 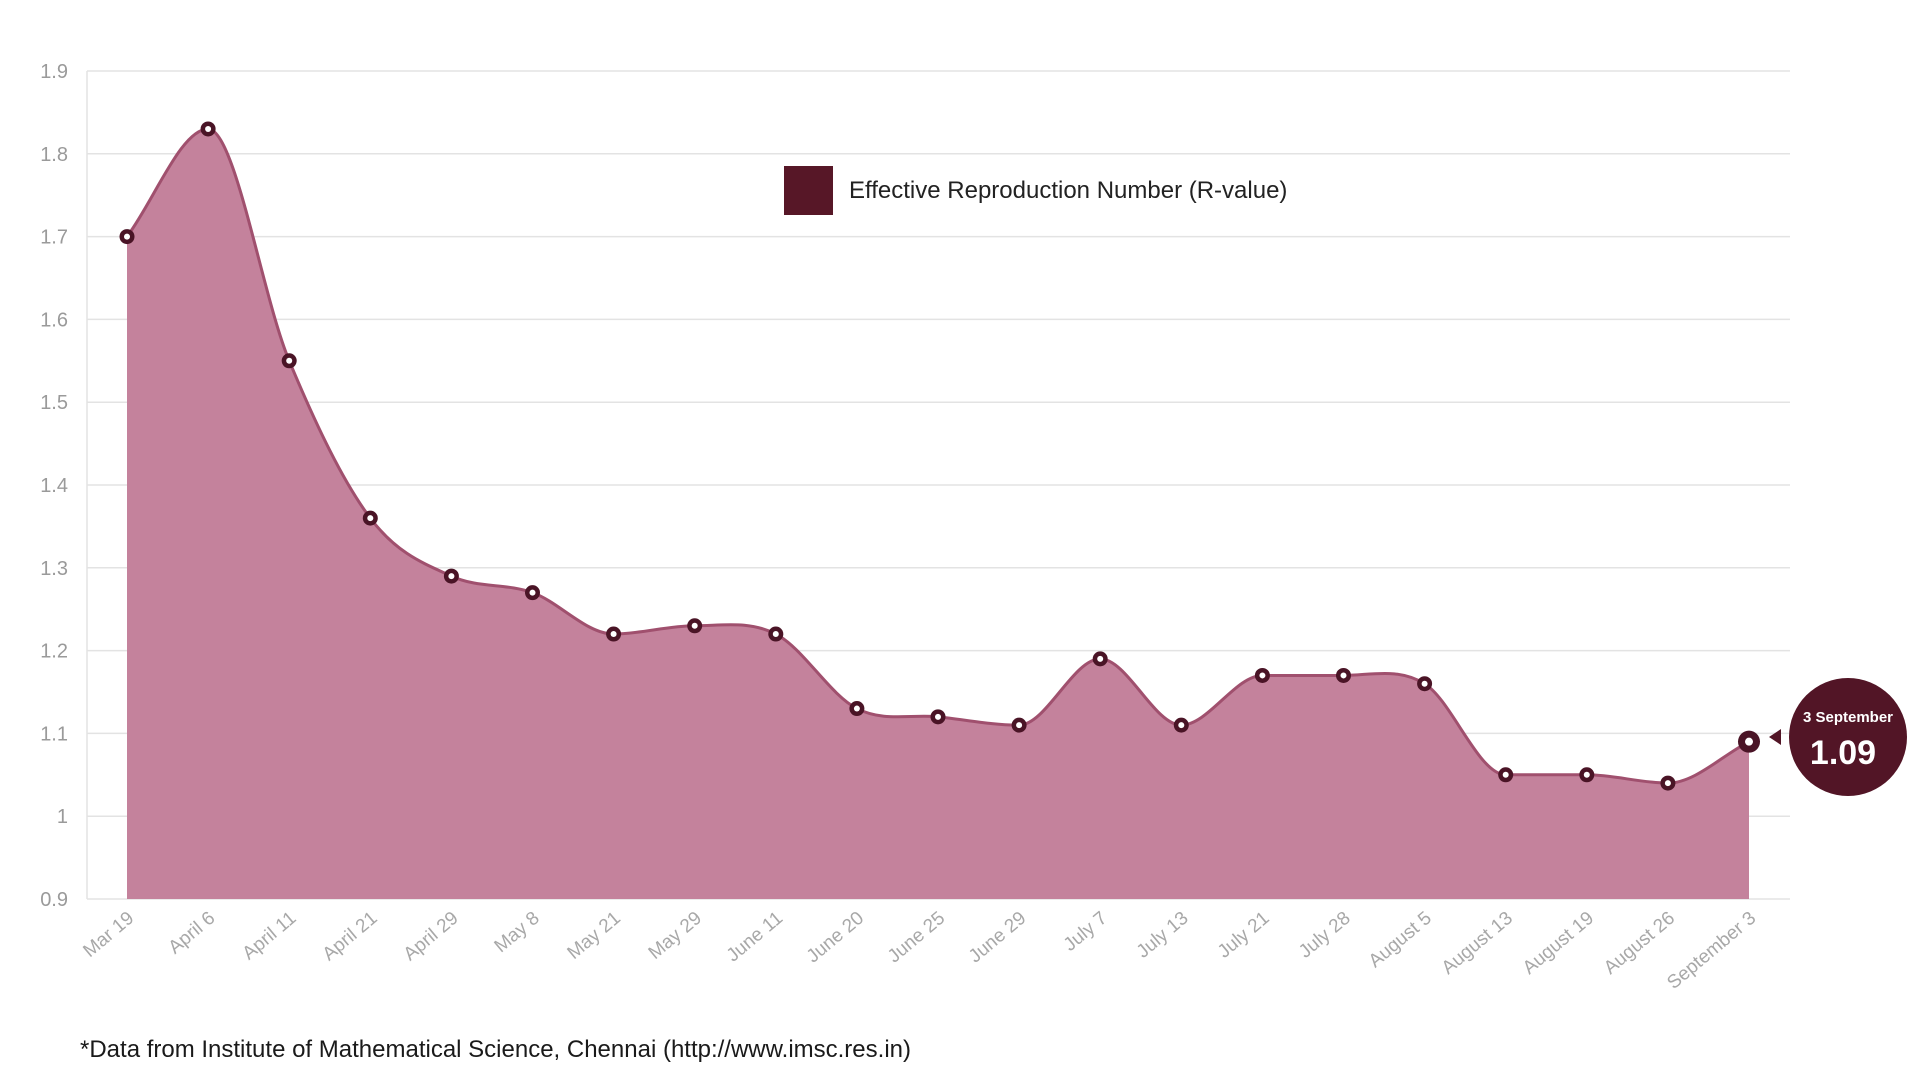 I want to click on x-tick-label: August 5, so click(x=1400, y=940).